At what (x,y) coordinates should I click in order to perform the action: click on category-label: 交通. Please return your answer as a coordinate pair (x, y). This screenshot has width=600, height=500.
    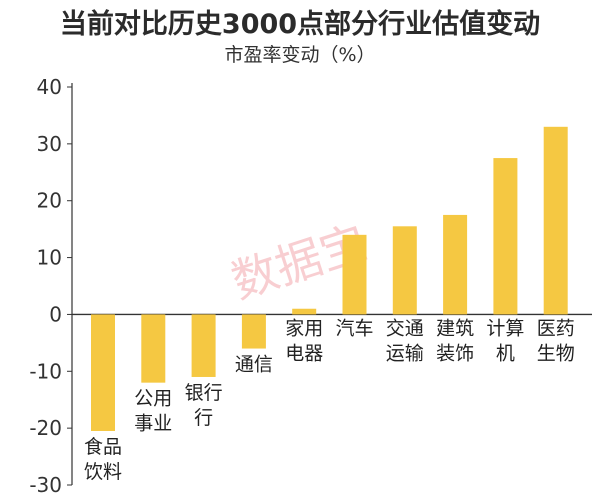
    Looking at the image, I should click on (405, 328).